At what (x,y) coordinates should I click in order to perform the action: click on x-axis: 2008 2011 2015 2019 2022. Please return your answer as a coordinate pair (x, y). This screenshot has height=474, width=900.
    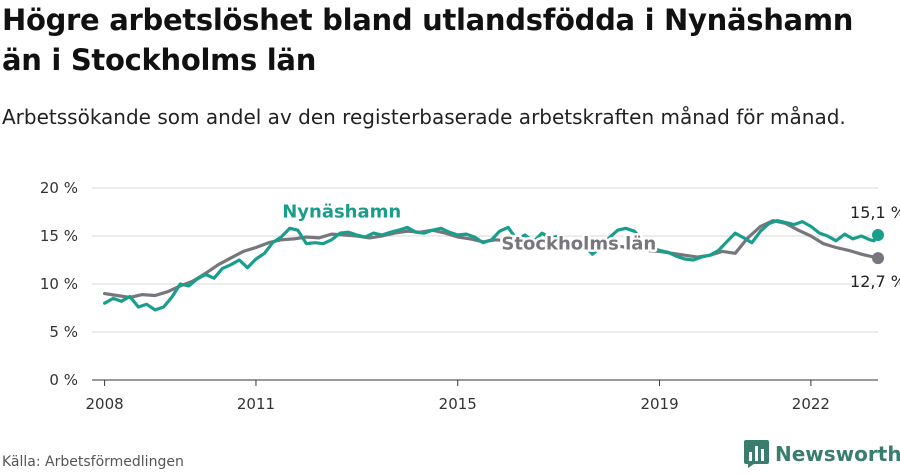
    Looking at the image, I should click on (458, 396).